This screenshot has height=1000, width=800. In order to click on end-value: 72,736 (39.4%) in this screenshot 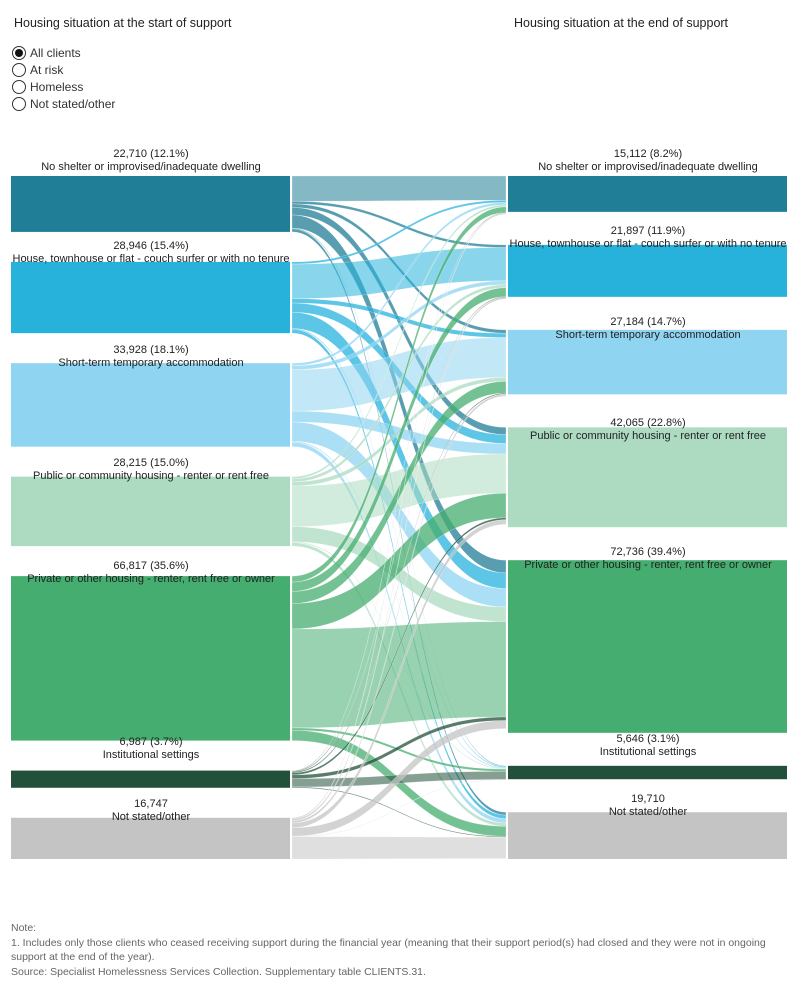, I will do `click(648, 552)`.